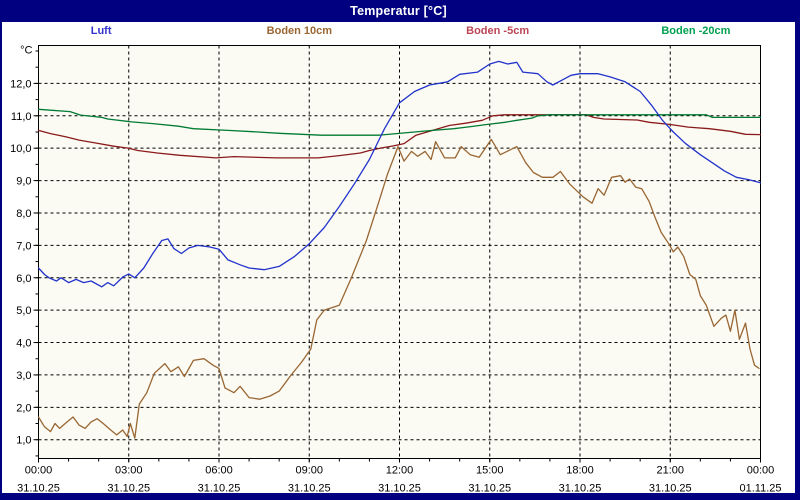 The image size is (800, 500). Describe the element at coordinates (309, 471) in the screenshot. I see `x-tick-time-label: 09:00` at that location.